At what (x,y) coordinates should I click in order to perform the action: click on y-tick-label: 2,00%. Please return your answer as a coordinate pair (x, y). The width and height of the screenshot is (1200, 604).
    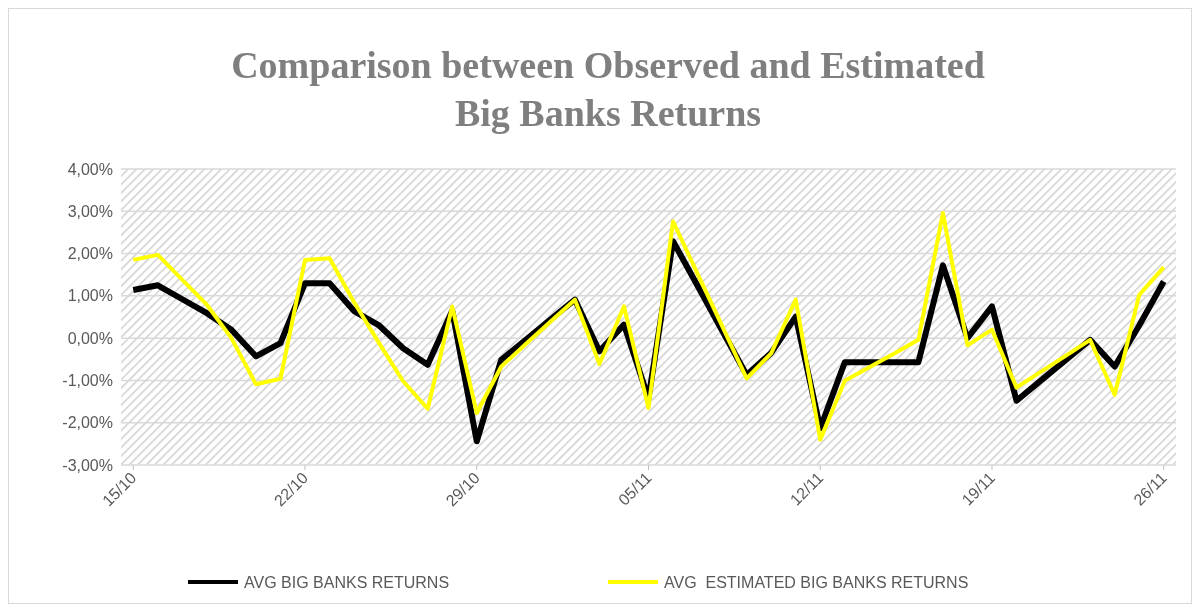
    Looking at the image, I should click on (90, 254).